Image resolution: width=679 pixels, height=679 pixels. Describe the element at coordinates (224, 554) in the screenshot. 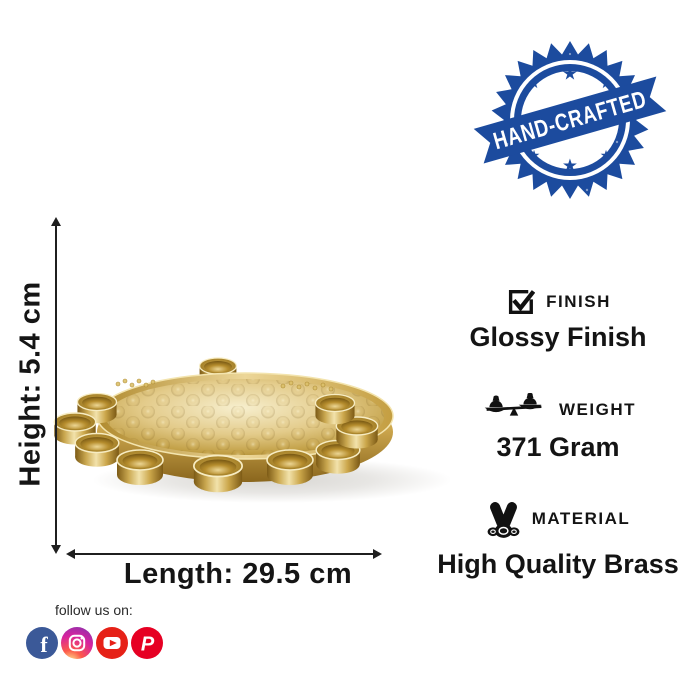

I see `length-dimension-line` at that location.